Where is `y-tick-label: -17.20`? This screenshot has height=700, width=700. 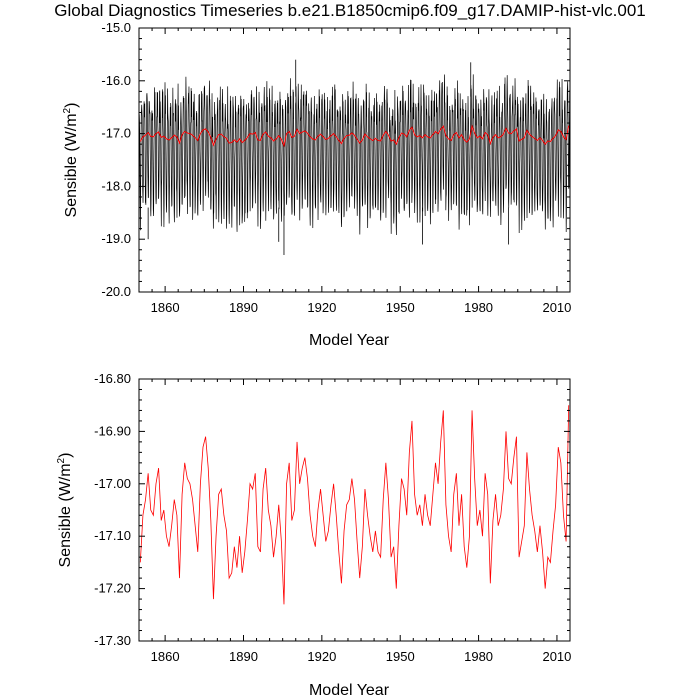 y-tick-label: -17.20 is located at coordinates (112, 588).